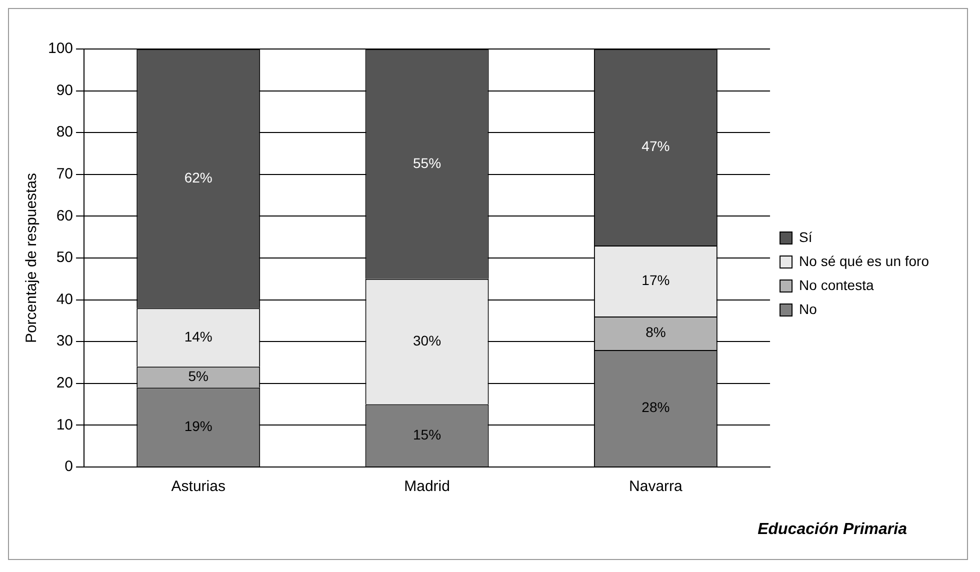 This screenshot has width=980, height=572. I want to click on y-tick-label: 70, so click(65, 174).